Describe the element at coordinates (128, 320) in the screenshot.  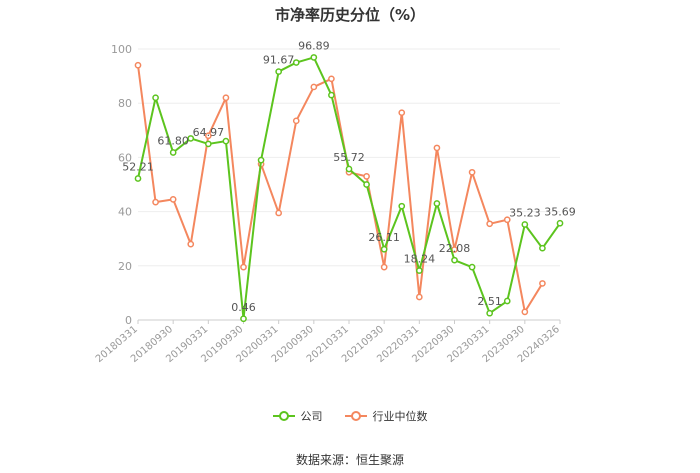
I see `y-tick-label: 0` at that location.